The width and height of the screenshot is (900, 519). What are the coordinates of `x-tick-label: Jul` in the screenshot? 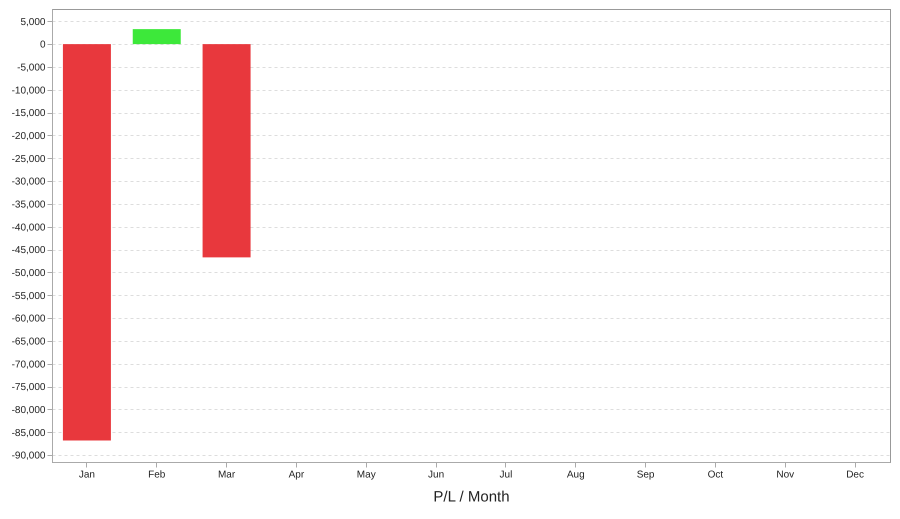 It's located at (506, 475).